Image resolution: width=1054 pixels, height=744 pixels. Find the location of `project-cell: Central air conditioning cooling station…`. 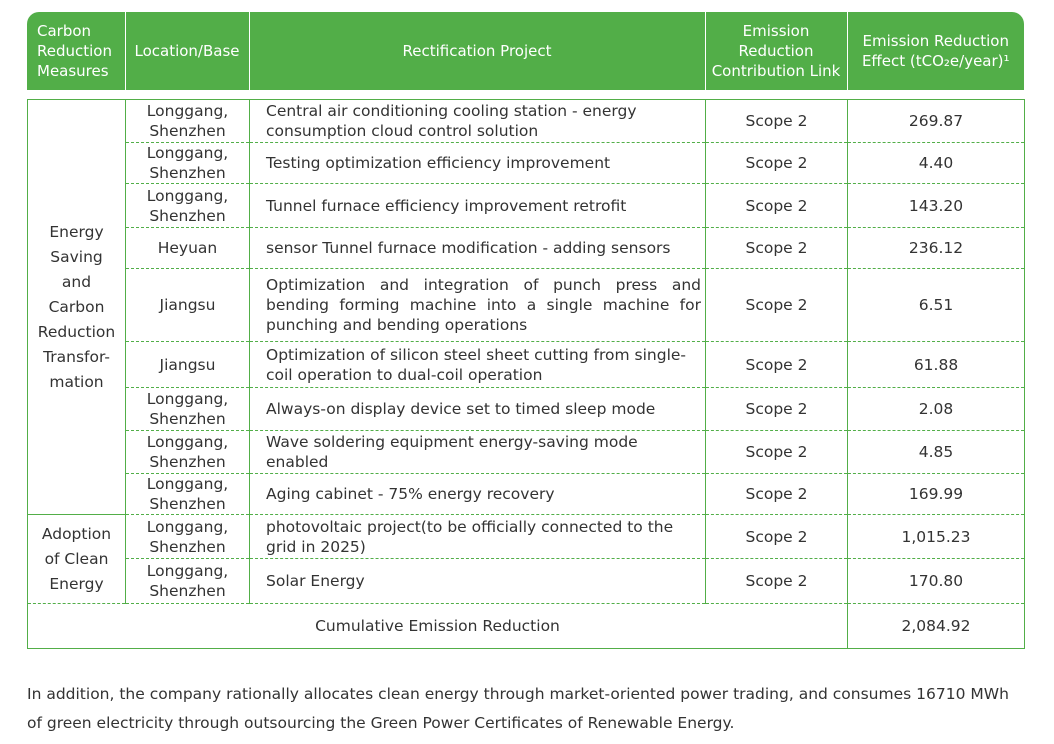

project-cell: Central air conditioning cooling station… is located at coordinates (477, 121).